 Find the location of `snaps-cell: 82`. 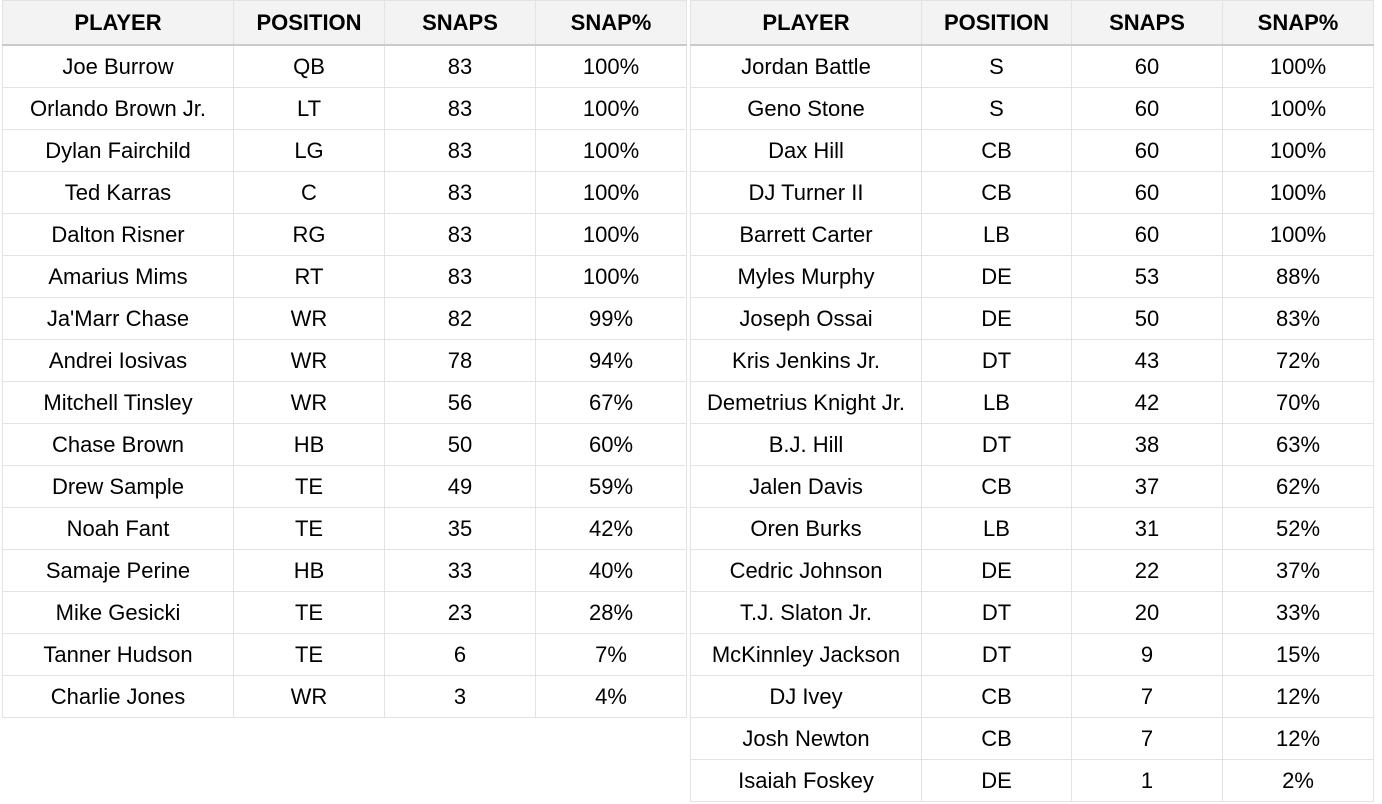

snaps-cell: 82 is located at coordinates (460, 318).